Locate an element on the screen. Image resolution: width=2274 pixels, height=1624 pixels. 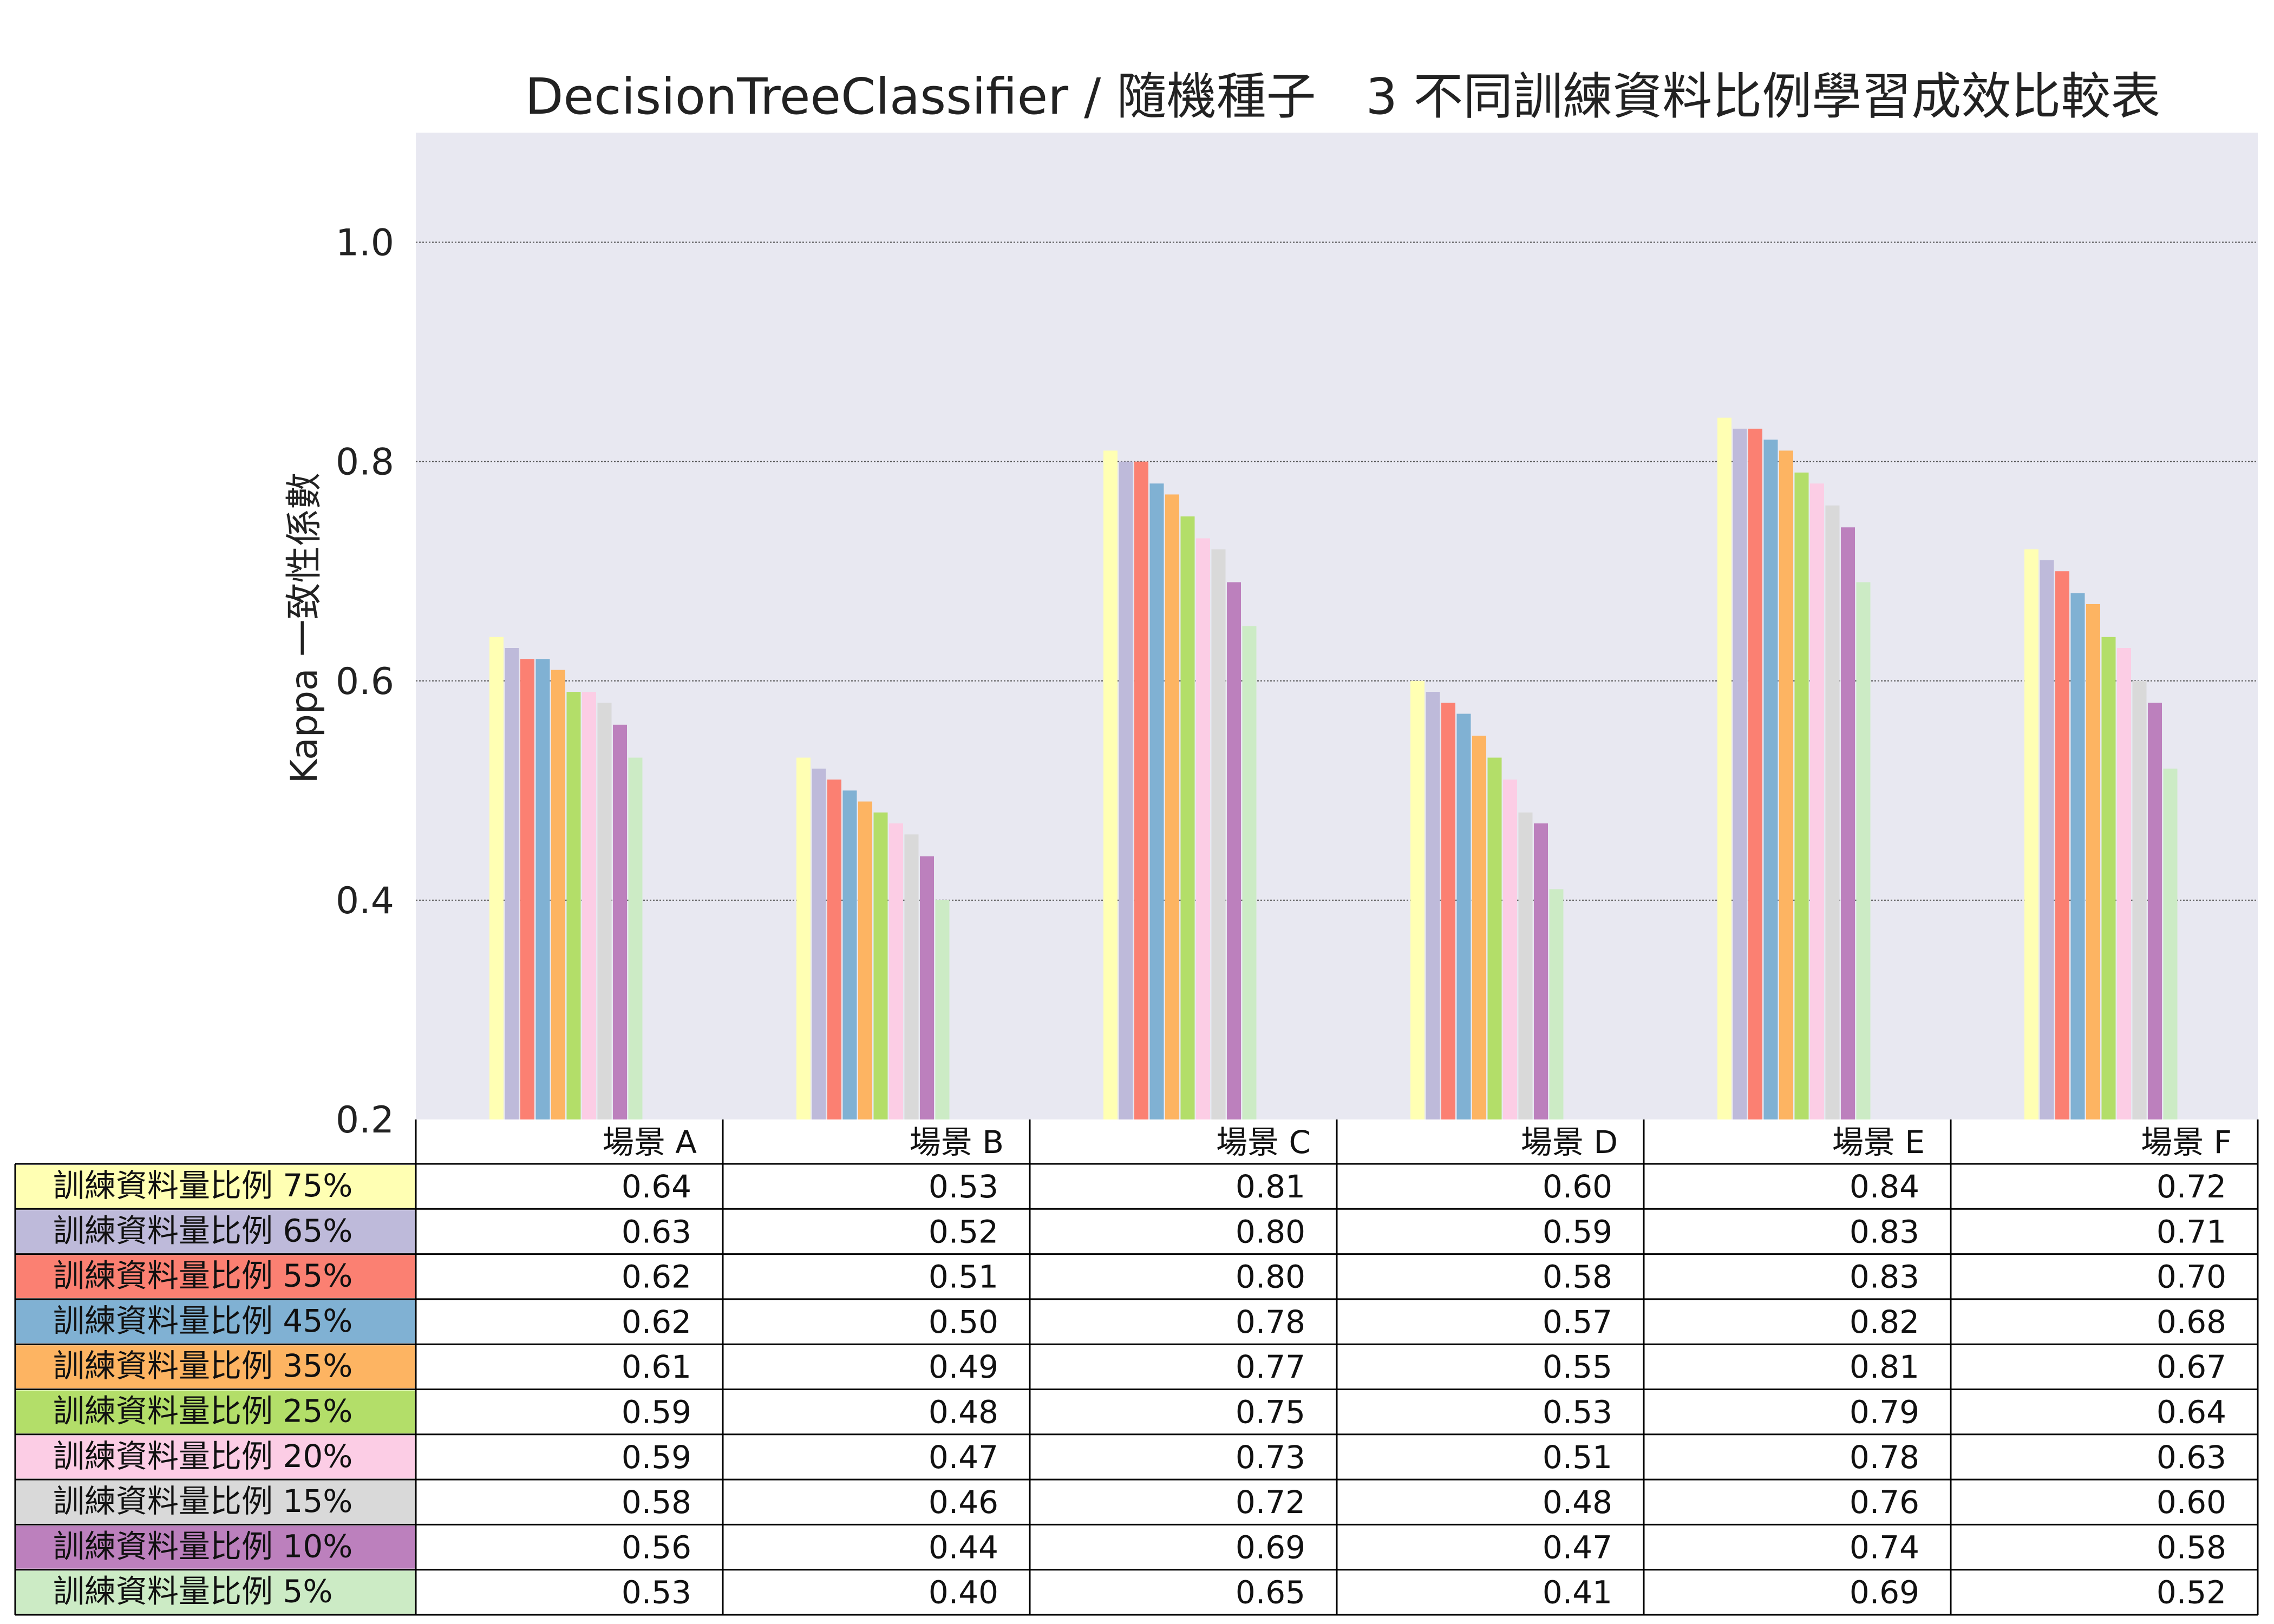
legend-label: 訓練資料量比例 45% is located at coordinates (203, 1320).